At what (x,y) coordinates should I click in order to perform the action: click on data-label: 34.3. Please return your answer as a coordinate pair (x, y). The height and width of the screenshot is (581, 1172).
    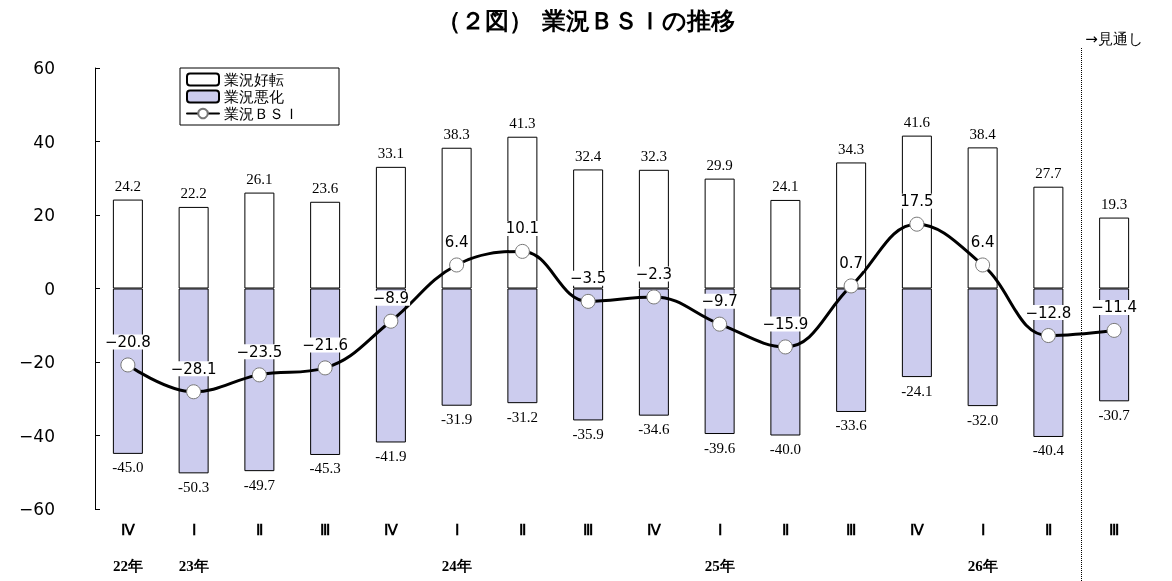
    Looking at the image, I should click on (851, 148).